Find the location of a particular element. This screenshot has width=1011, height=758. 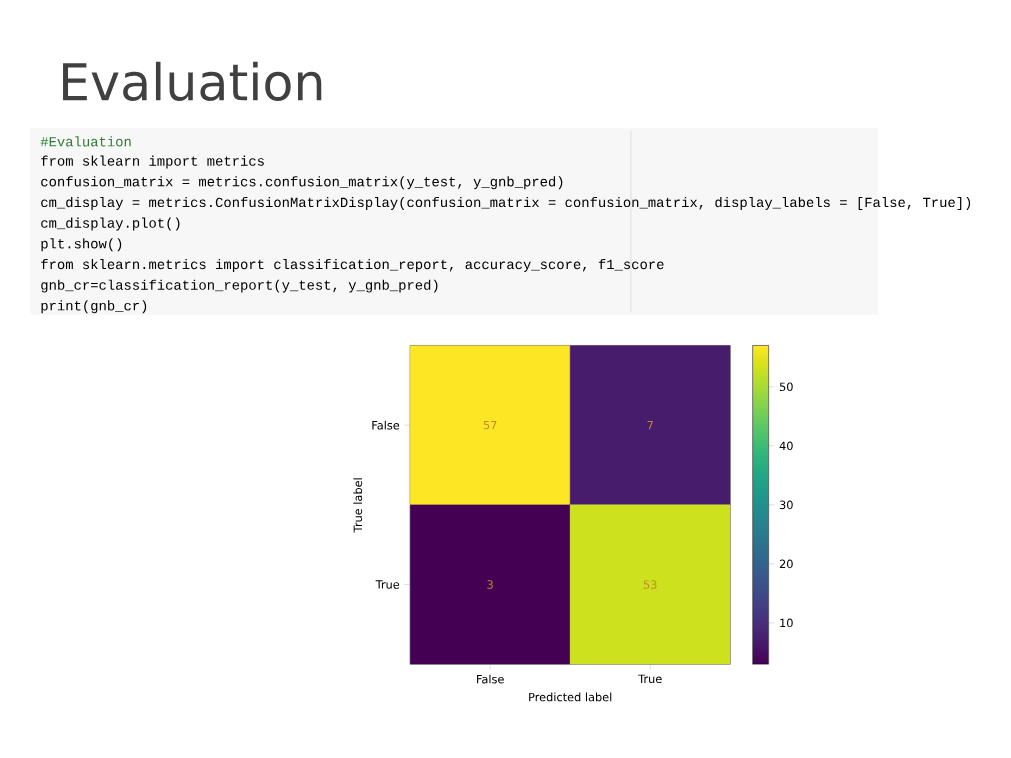

text: plt.show() is located at coordinates (81, 245).